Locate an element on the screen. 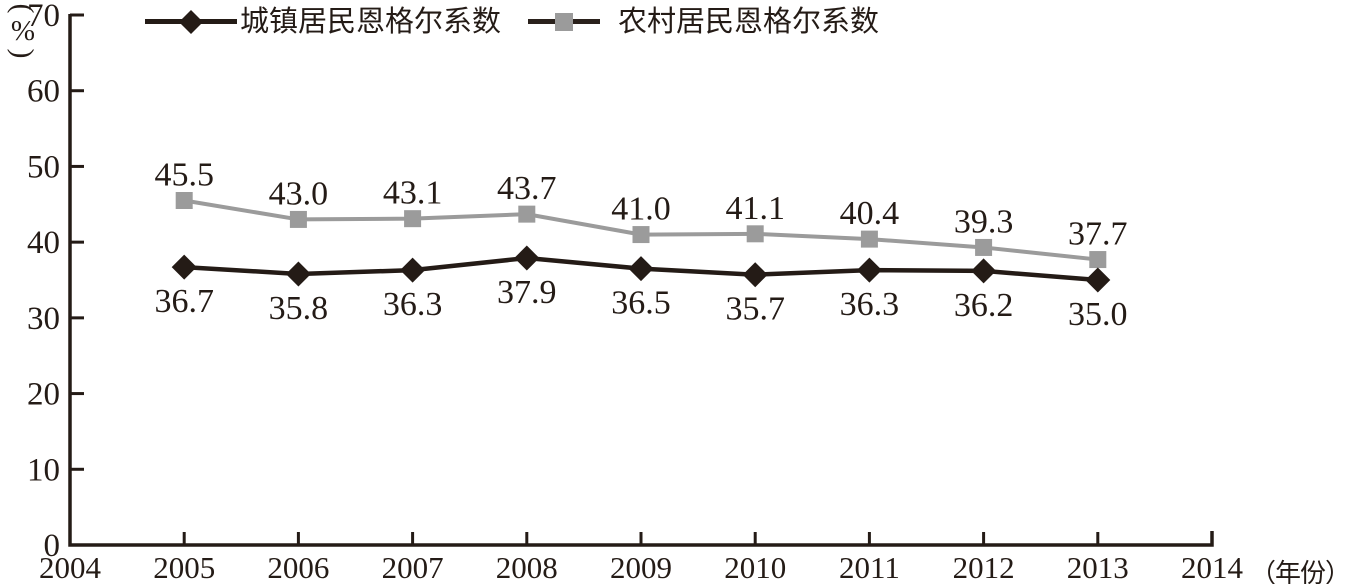  percent-symbol: % is located at coordinates (23, 31).